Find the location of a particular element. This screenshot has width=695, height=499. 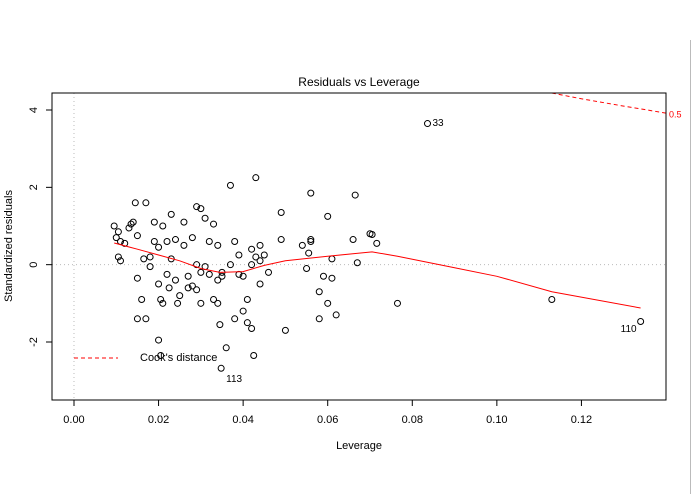

x-tick-label: 0.06 is located at coordinates (327, 420).